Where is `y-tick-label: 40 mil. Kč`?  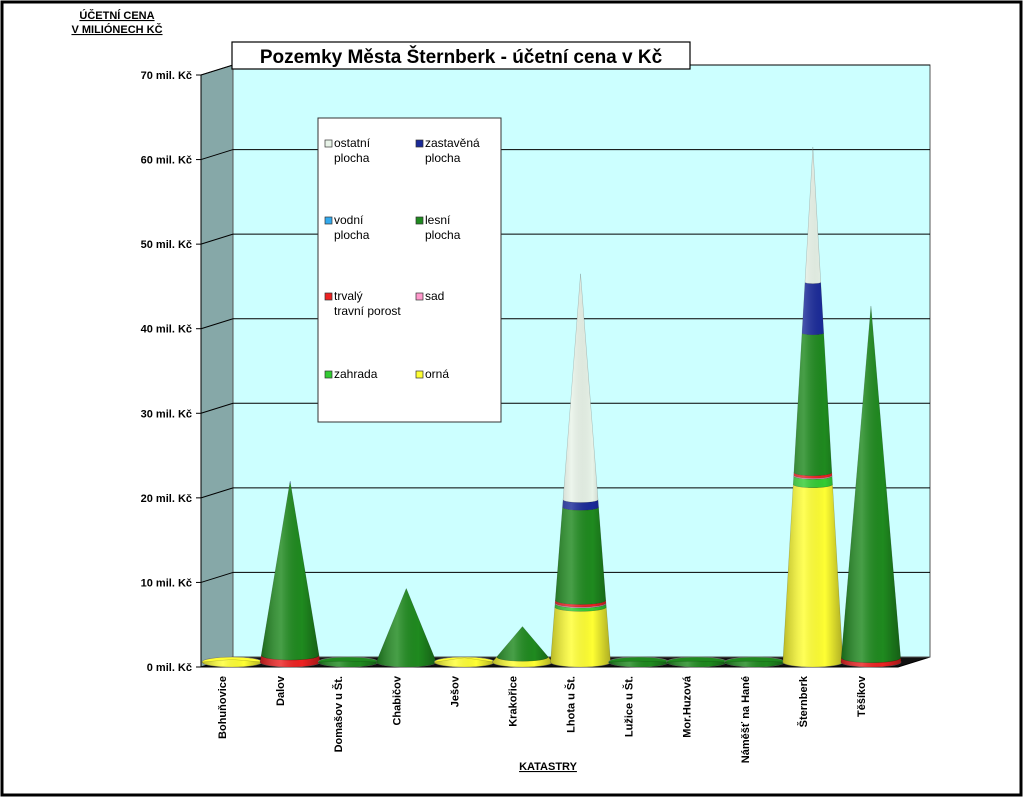
y-tick-label: 40 mil. Kč is located at coordinates (166, 330).